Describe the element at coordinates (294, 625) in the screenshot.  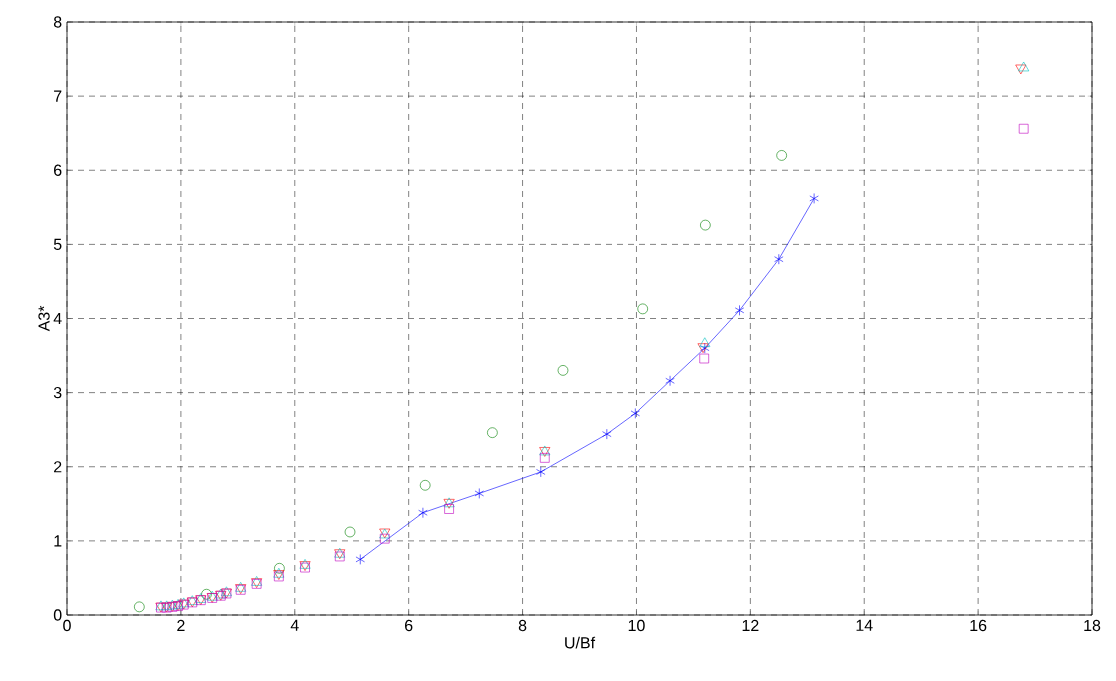
I see `x-tick-label: 4` at that location.